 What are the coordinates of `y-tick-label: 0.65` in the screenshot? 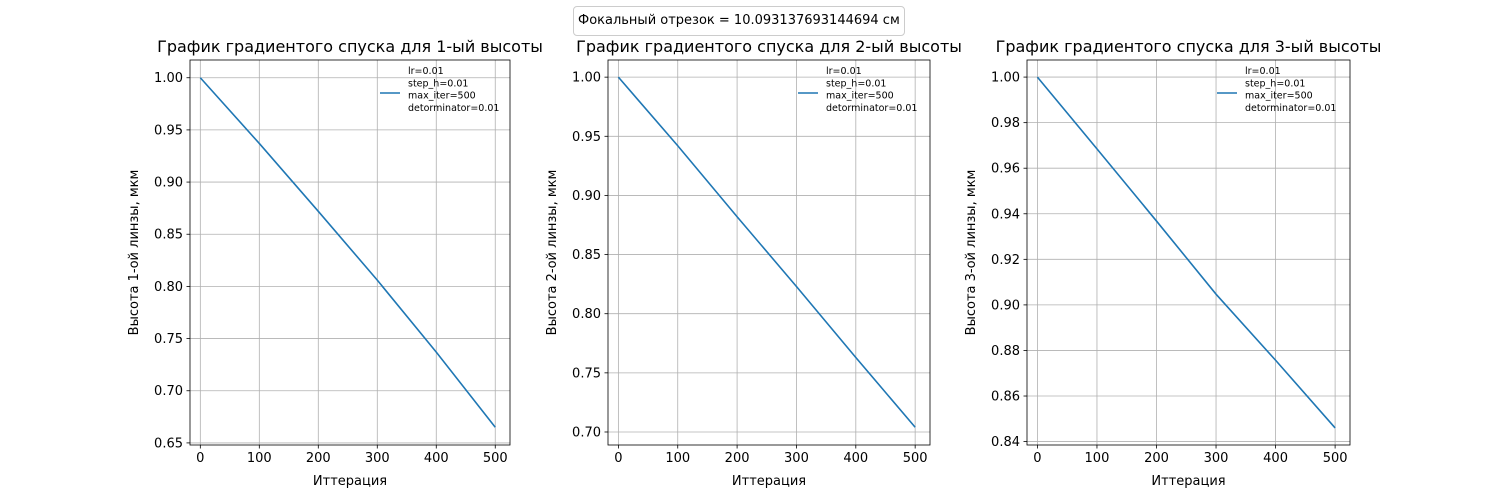 It's located at (168, 443).